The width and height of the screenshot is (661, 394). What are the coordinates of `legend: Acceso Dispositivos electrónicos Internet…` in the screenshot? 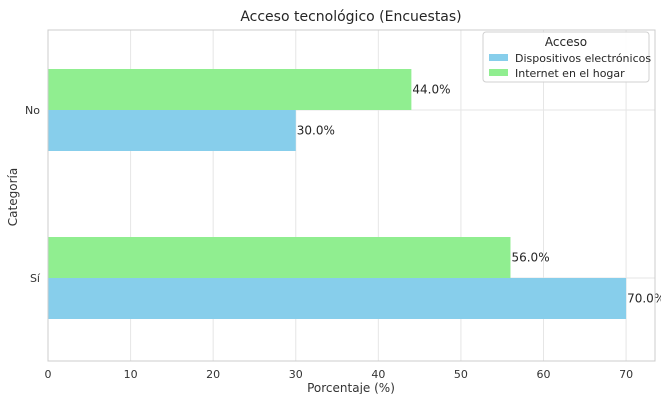 It's located at (566, 57).